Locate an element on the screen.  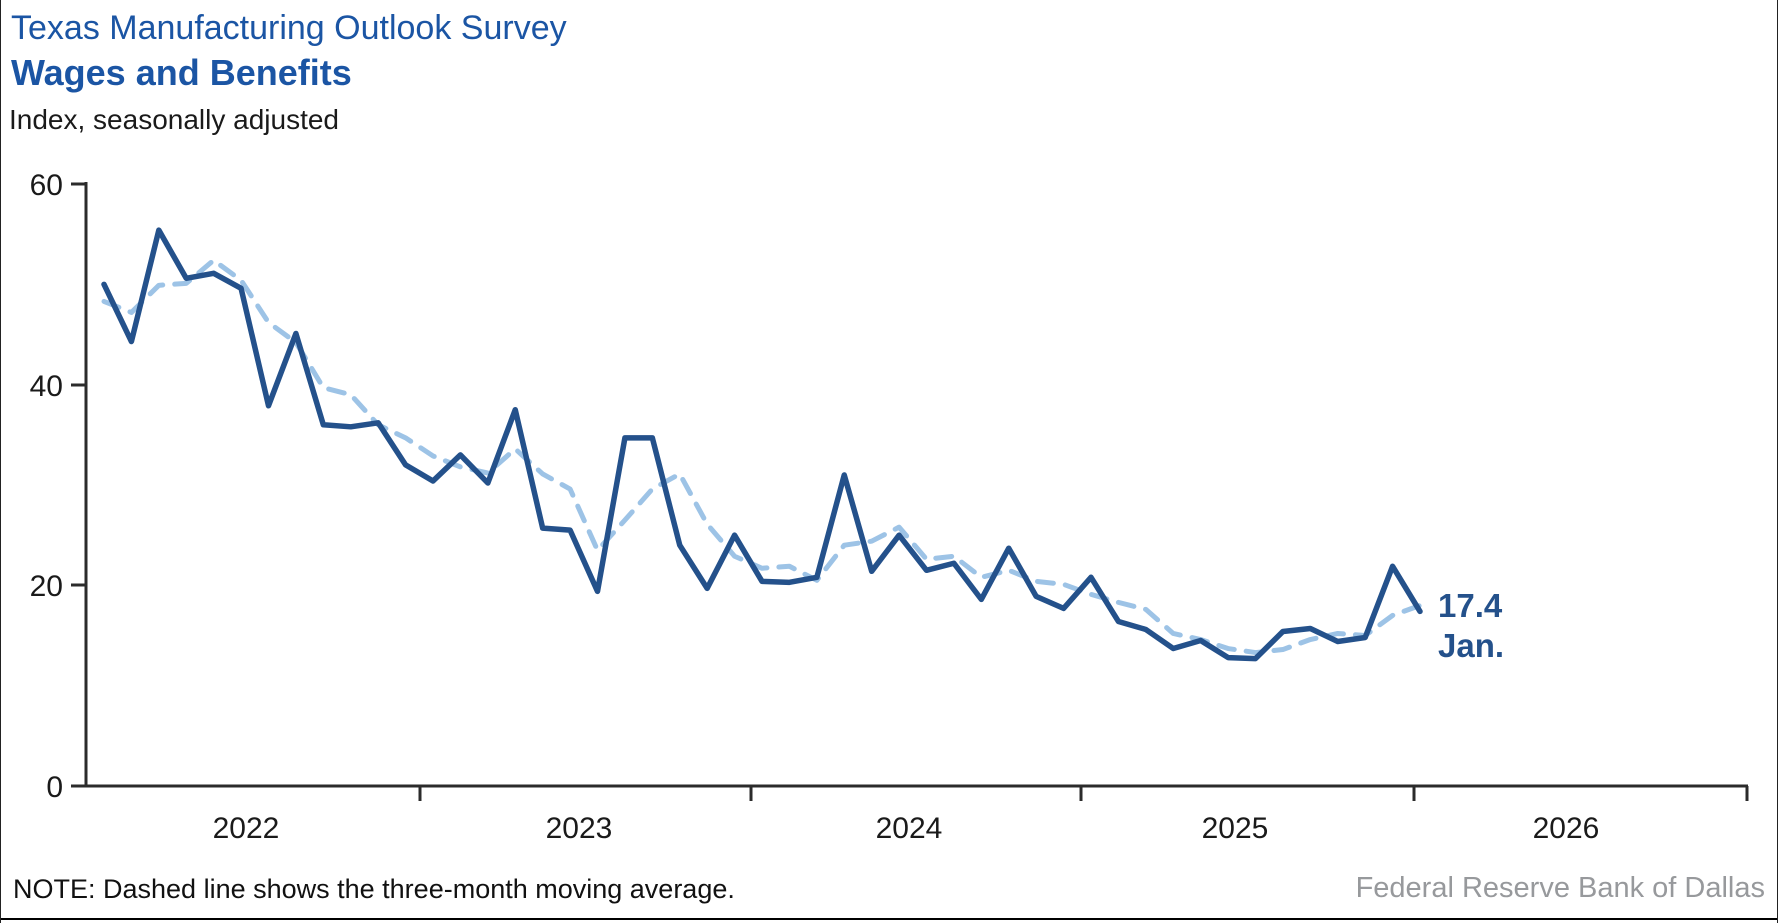
xtick-2022: 2022 is located at coordinates (246, 828).